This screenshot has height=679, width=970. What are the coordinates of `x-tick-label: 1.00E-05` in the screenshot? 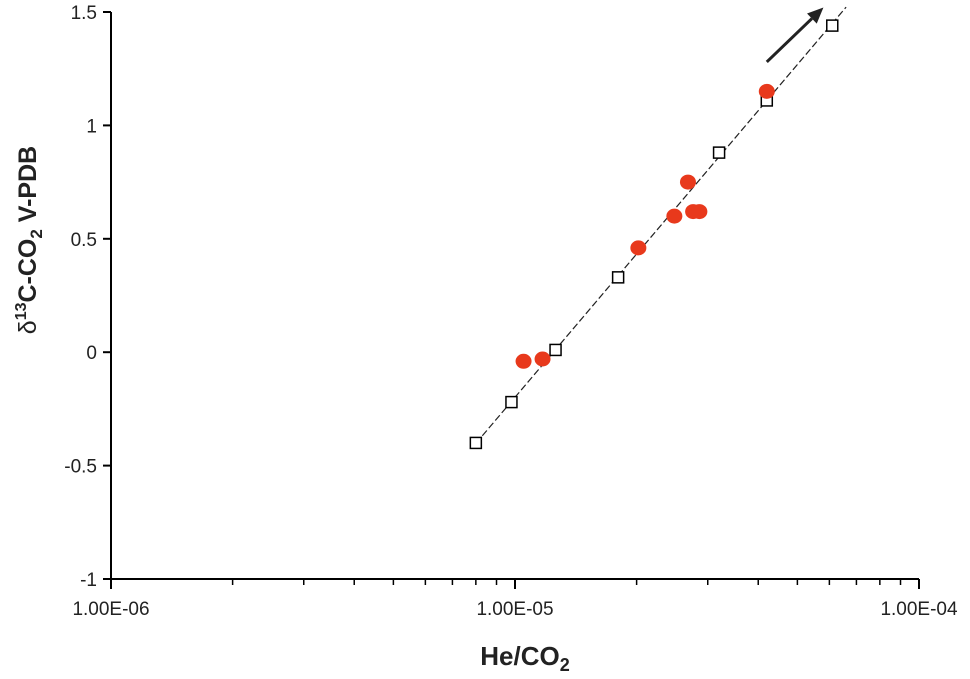 It's located at (514, 609).